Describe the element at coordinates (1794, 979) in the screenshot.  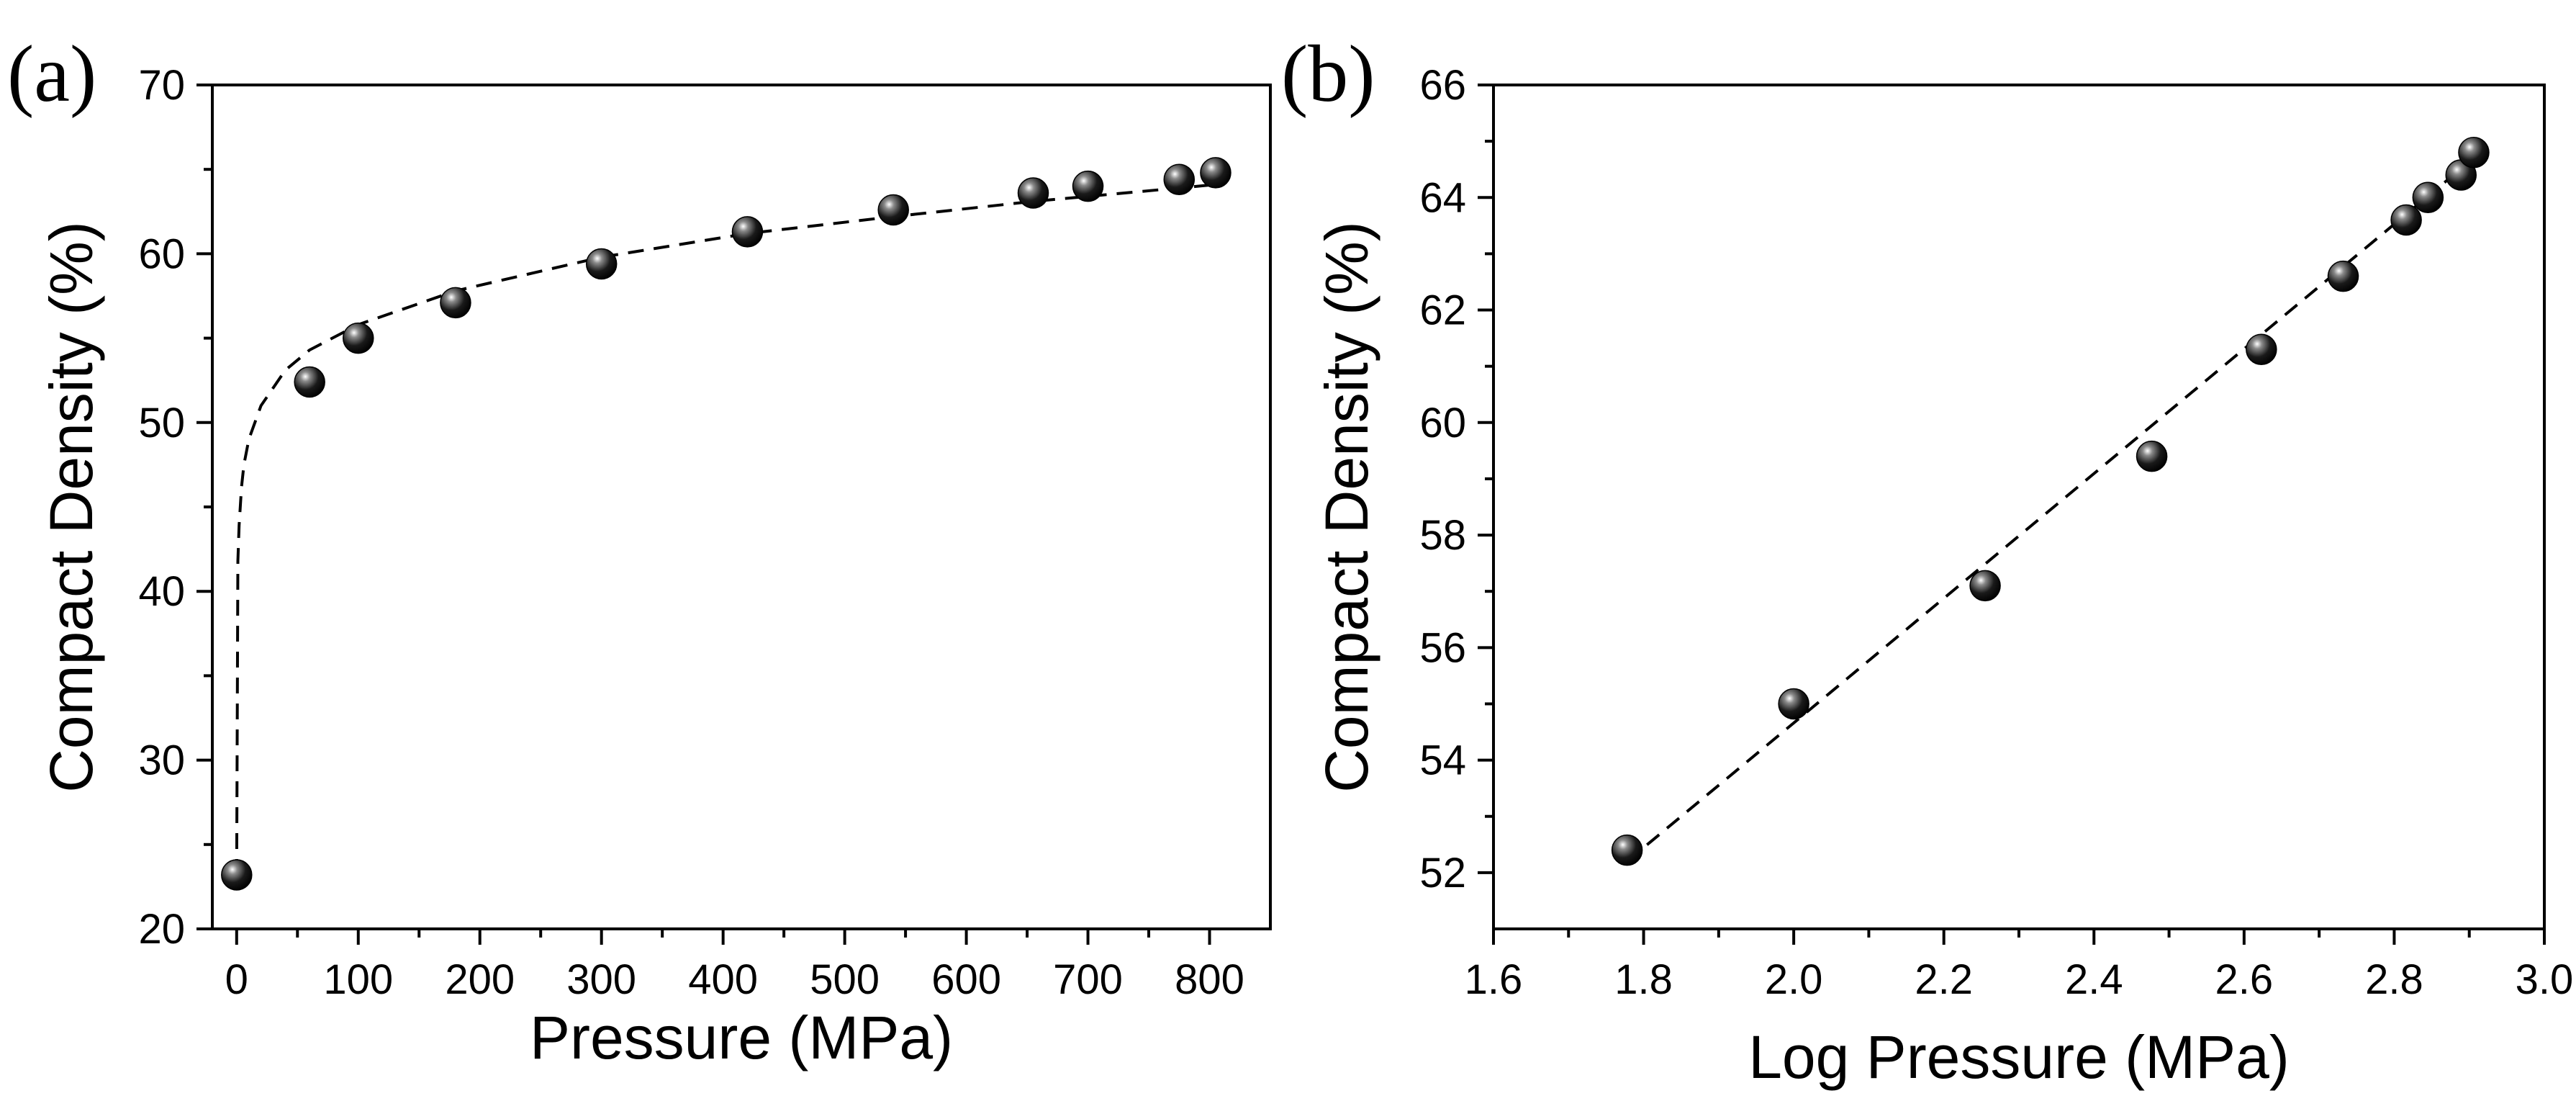
I see `x-tick-label: 2.0` at that location.